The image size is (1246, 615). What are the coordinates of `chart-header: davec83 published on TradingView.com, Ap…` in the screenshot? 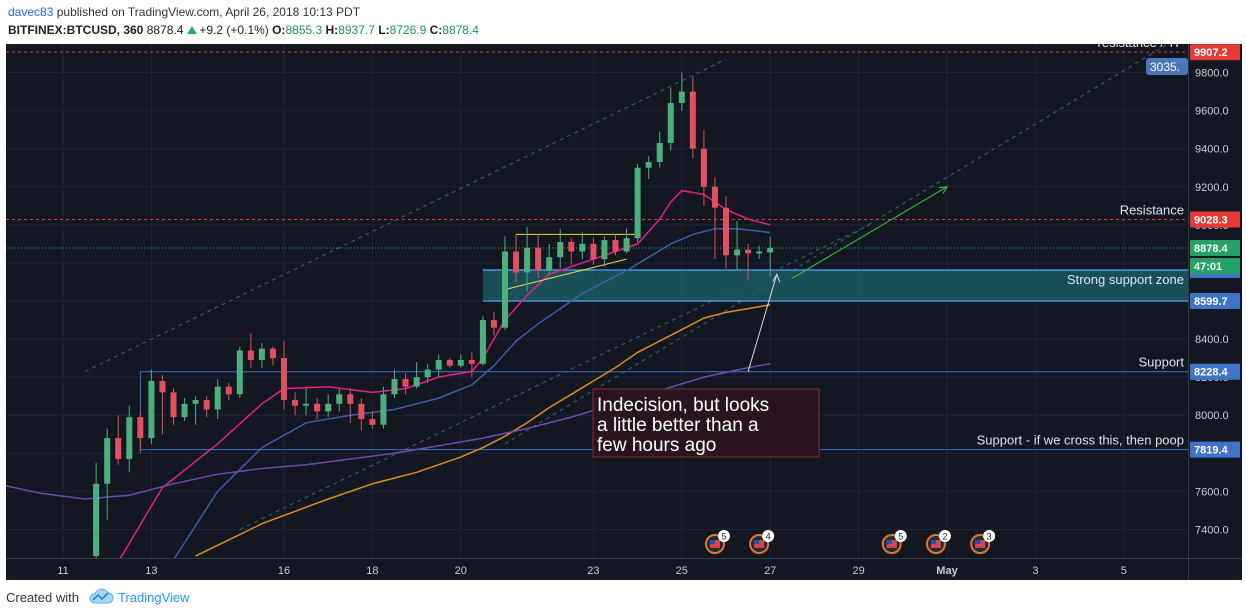 It's located at (623, 22).